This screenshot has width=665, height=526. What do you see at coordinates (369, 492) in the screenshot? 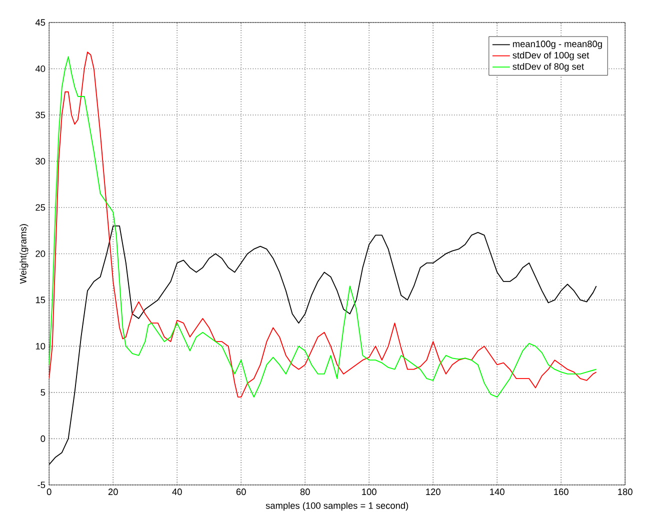
I see `x-tick-label: 100` at bounding box center [369, 492].